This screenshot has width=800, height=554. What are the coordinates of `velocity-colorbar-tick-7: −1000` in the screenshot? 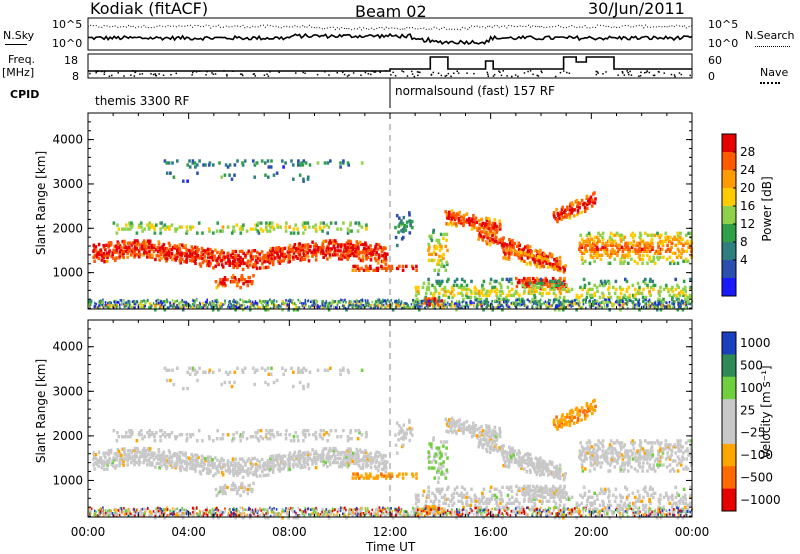 It's located at (760, 500).